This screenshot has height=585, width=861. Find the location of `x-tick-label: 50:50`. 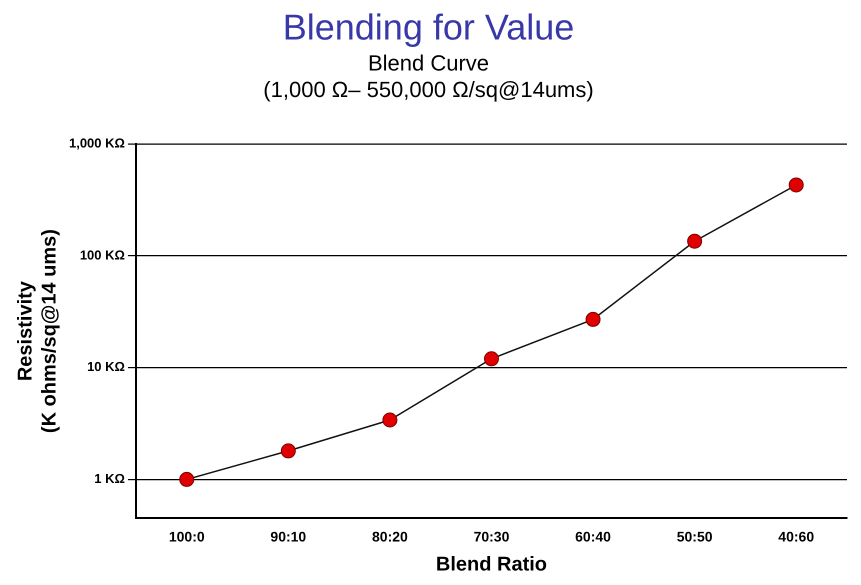

x-tick-label: 50:50 is located at coordinates (694, 536).